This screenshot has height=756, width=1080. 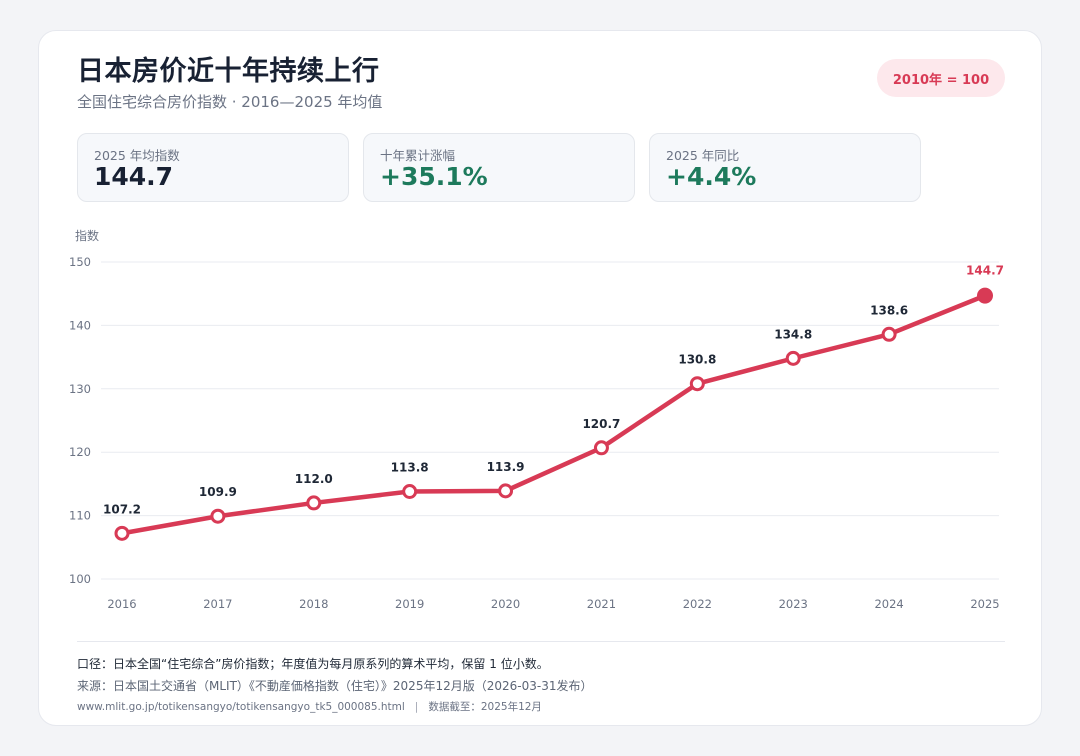 I want to click on kpi-value: +4.4%, so click(x=711, y=176).